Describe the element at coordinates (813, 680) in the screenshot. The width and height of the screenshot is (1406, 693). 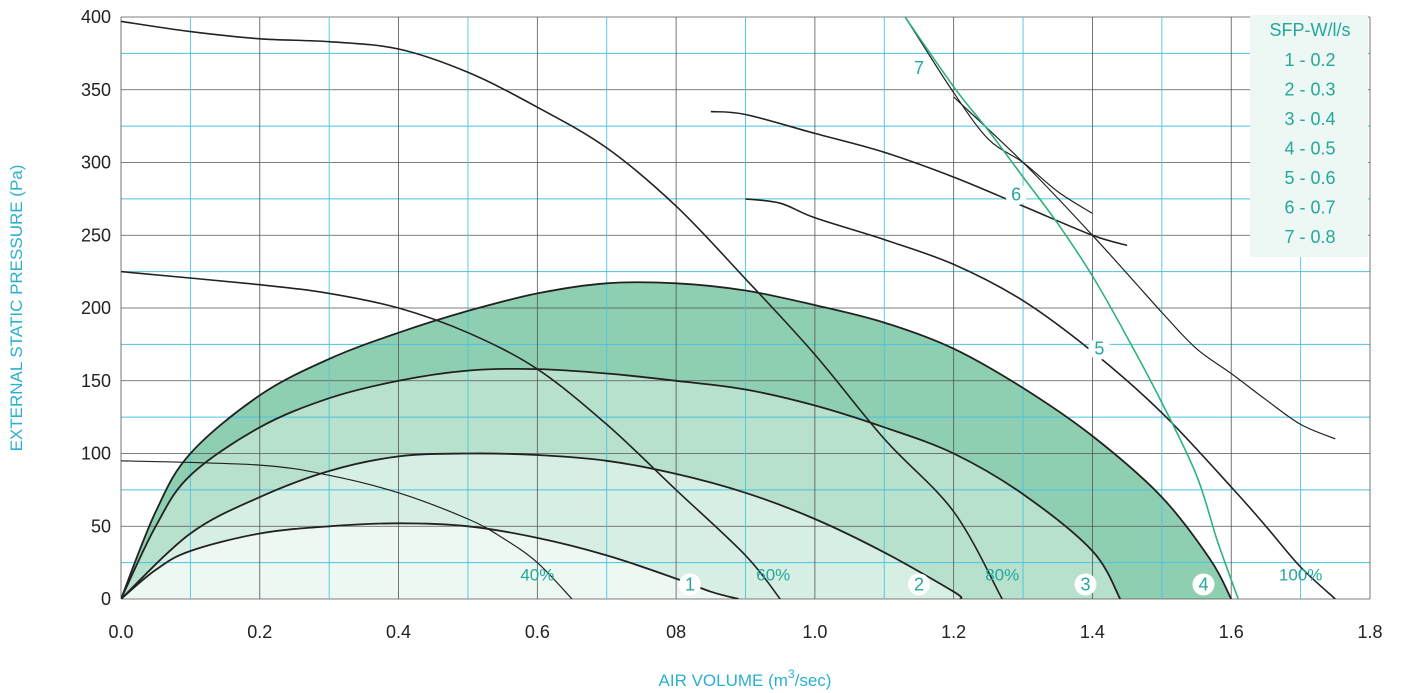
I see `x-axis-title-tail: /sec)` at that location.